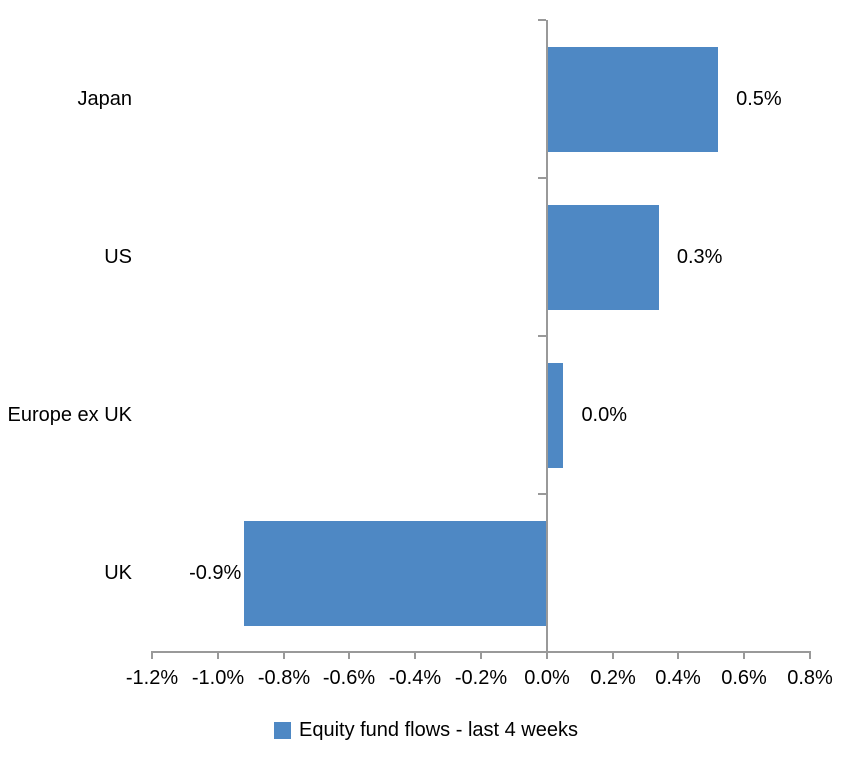 The image size is (852, 757). I want to click on legend: Equity fund flows - last 4 weeks, so click(426, 730).